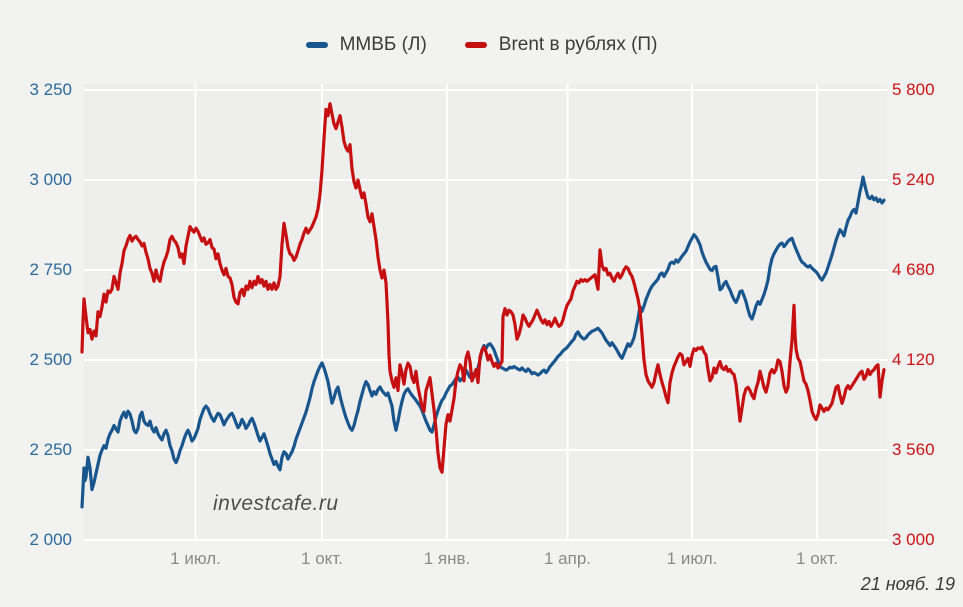 The height and width of the screenshot is (607, 963). What do you see at coordinates (383, 44) in the screenshot?
I see `legend-label: ММВБ (Л)` at bounding box center [383, 44].